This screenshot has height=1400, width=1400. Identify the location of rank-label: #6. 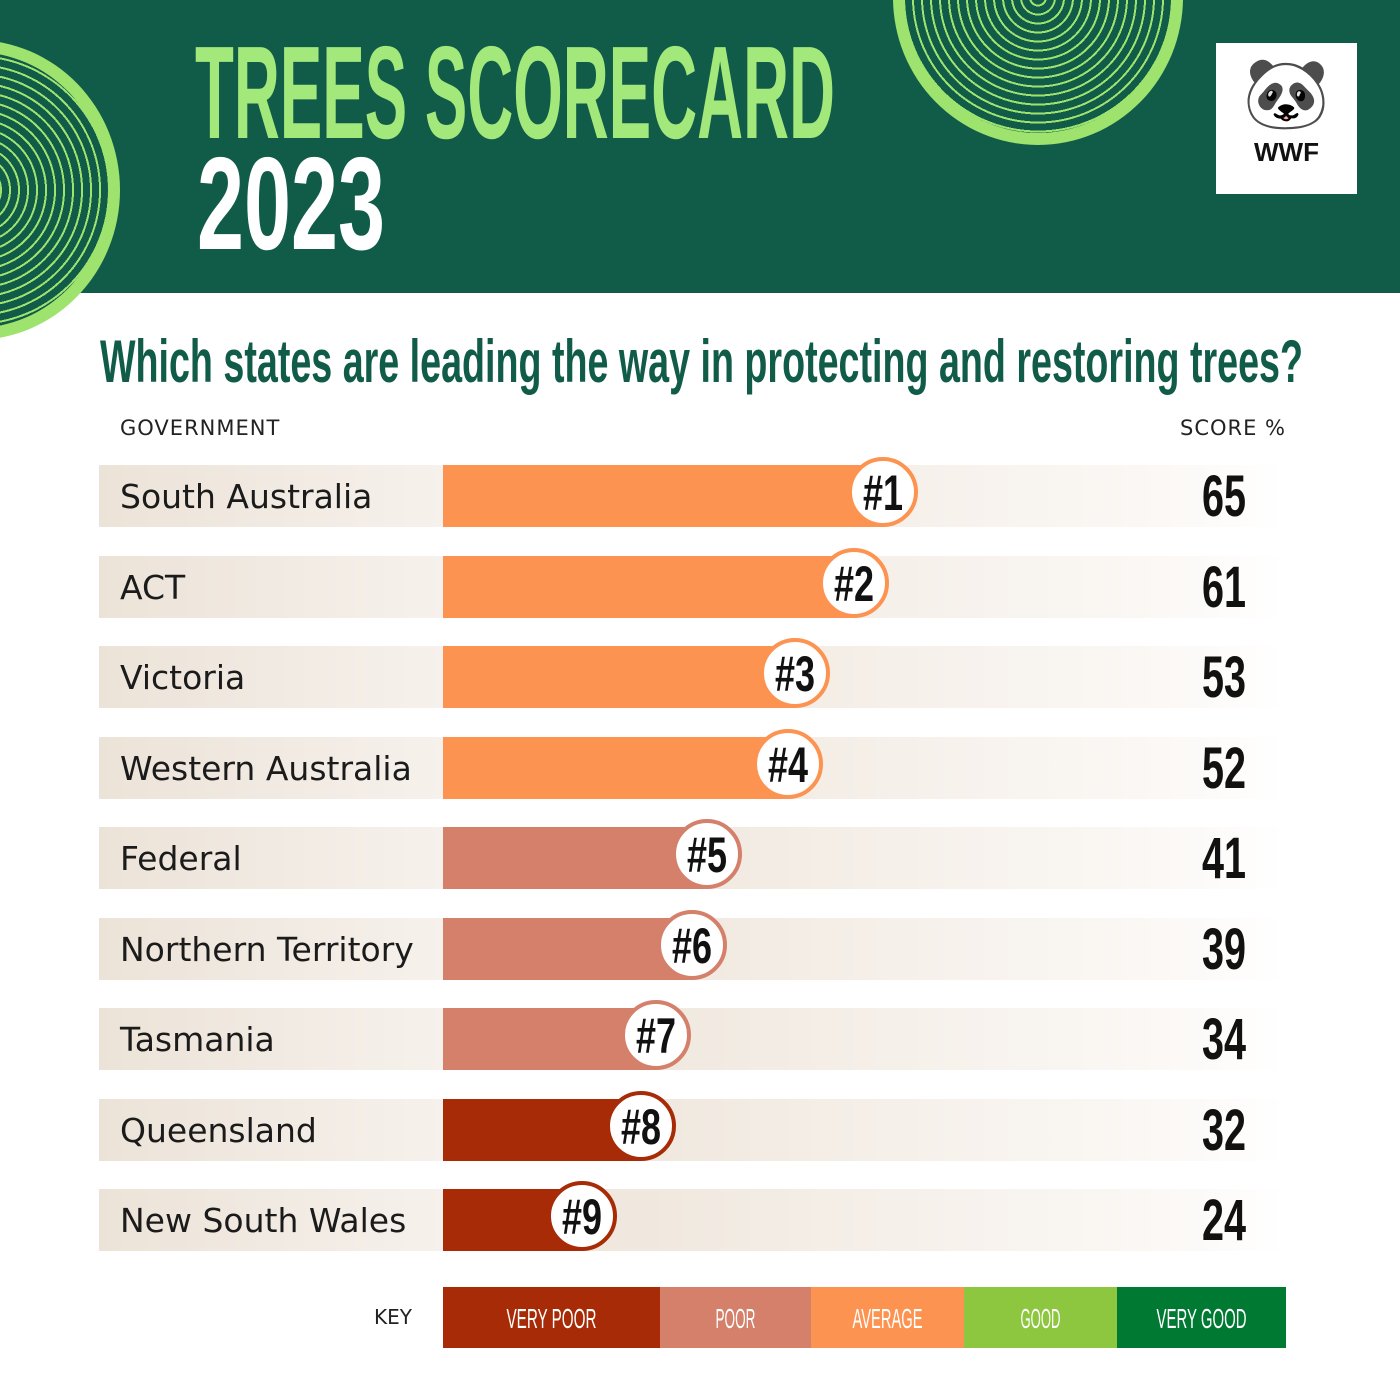
(692, 946).